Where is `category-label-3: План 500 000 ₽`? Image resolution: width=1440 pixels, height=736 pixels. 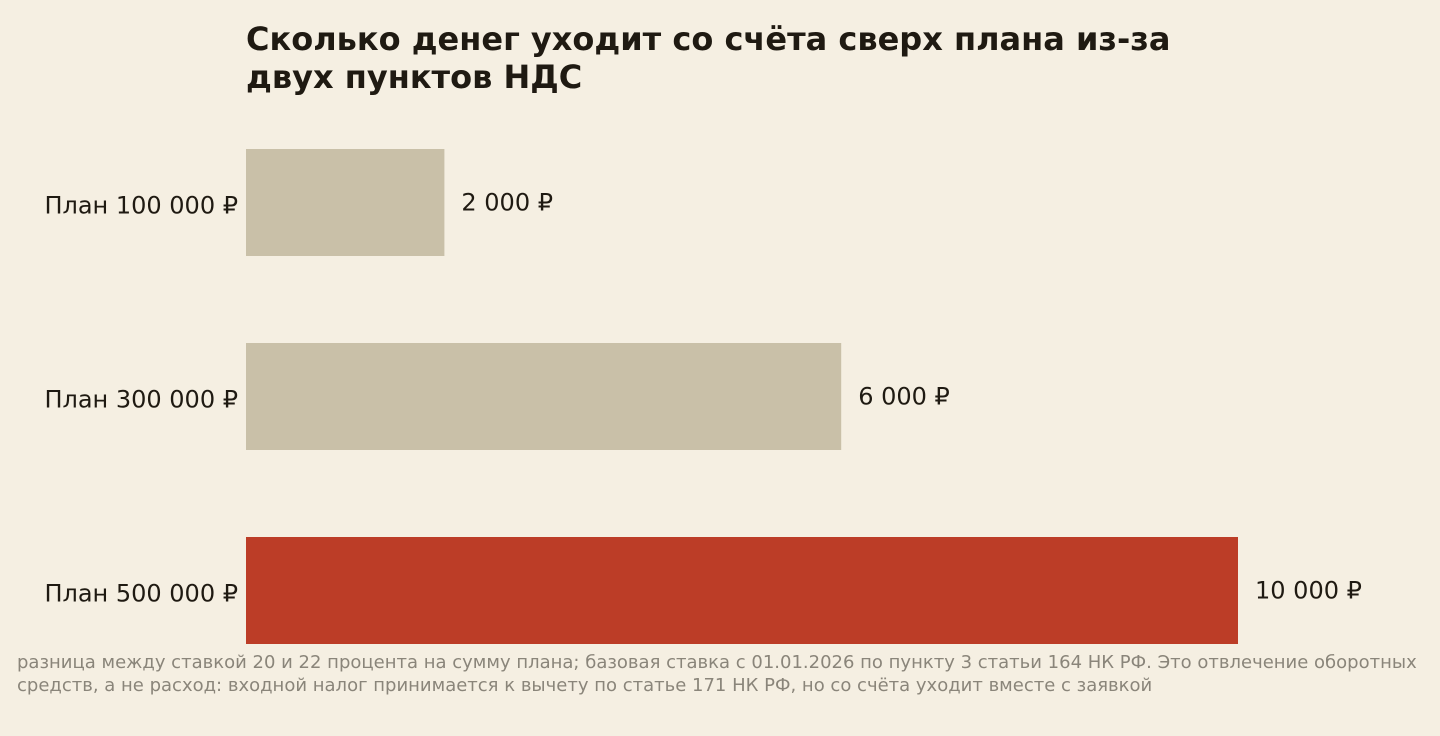 category-label-3: План 500 000 ₽ is located at coordinates (141, 594).